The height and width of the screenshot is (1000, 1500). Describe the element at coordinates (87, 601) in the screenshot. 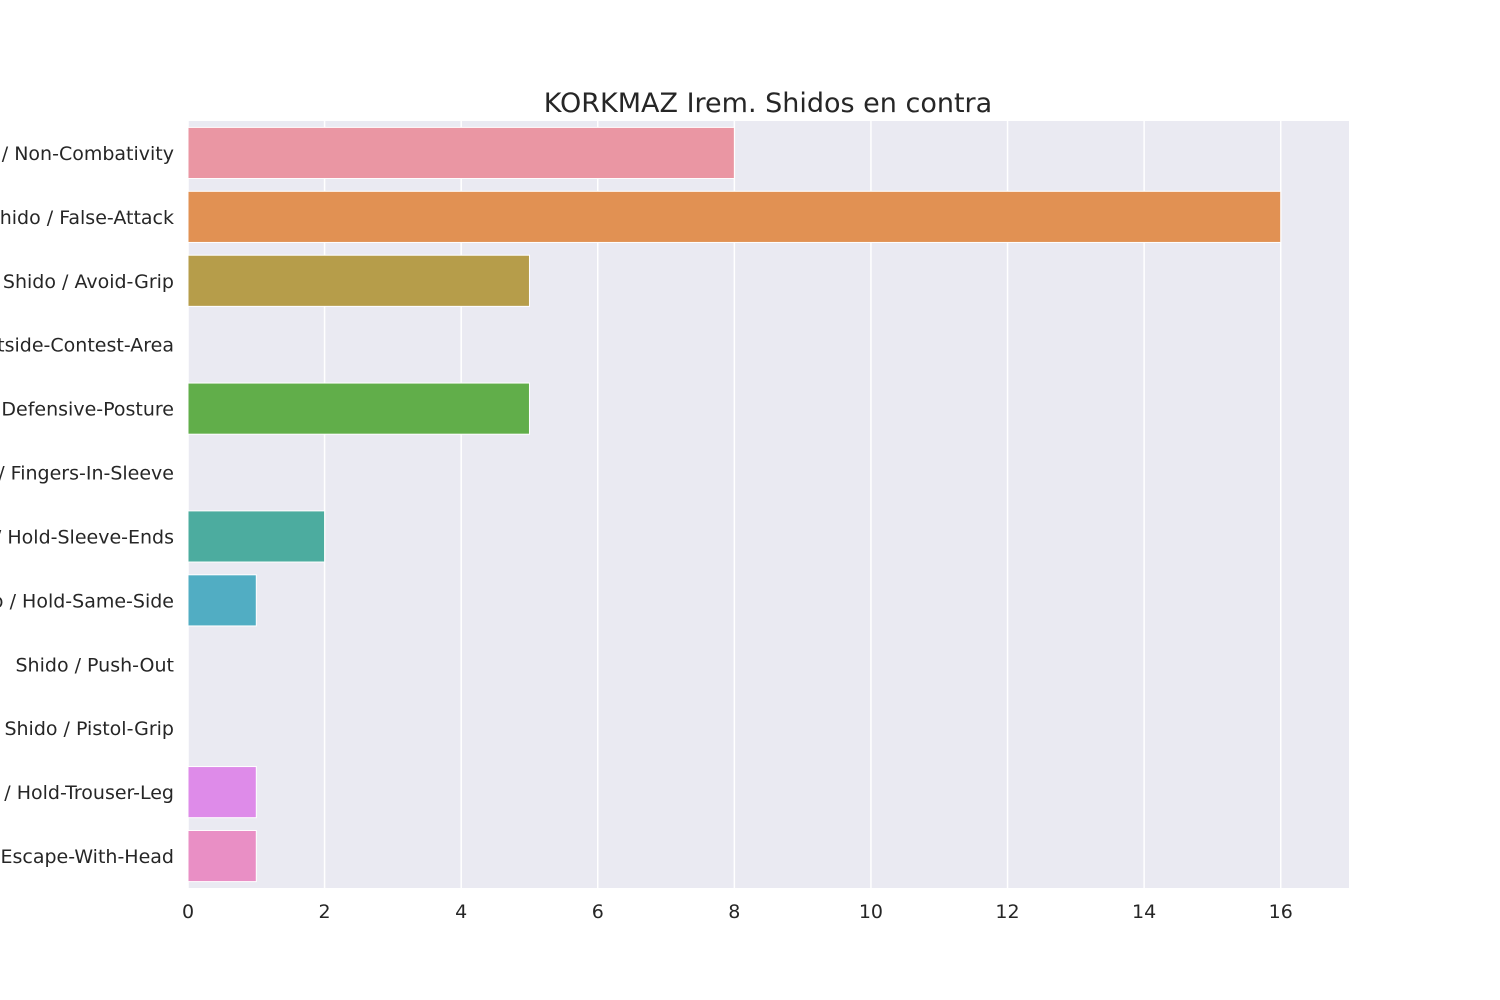

I see `y-tick-label: Shido / Hold-Same-Side` at that location.